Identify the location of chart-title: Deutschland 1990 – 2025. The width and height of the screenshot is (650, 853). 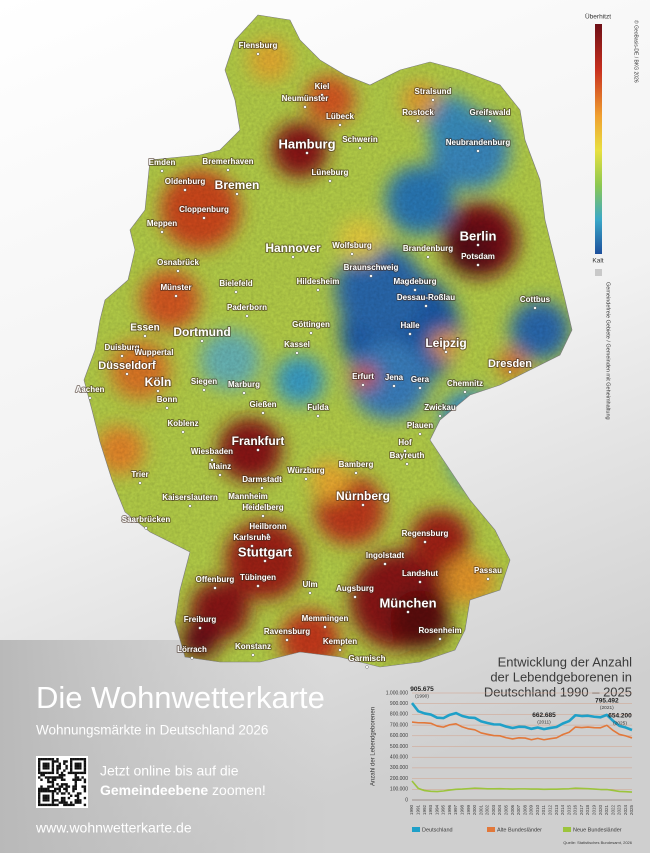
(558, 691).